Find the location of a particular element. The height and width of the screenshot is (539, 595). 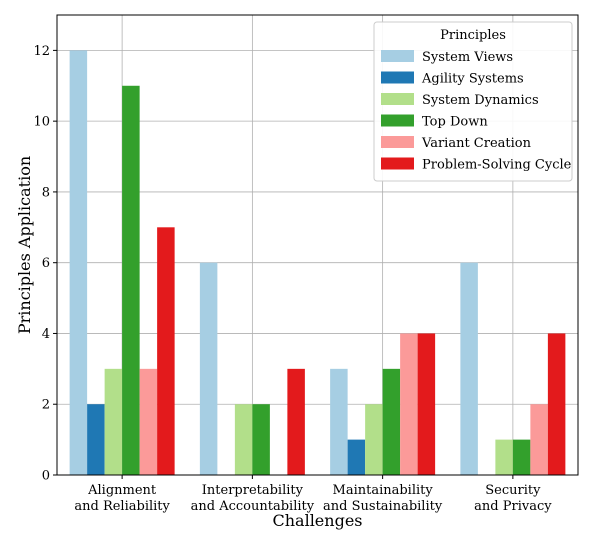

x-tick-label: Interpretability and Accountability is located at coordinates (253, 498).